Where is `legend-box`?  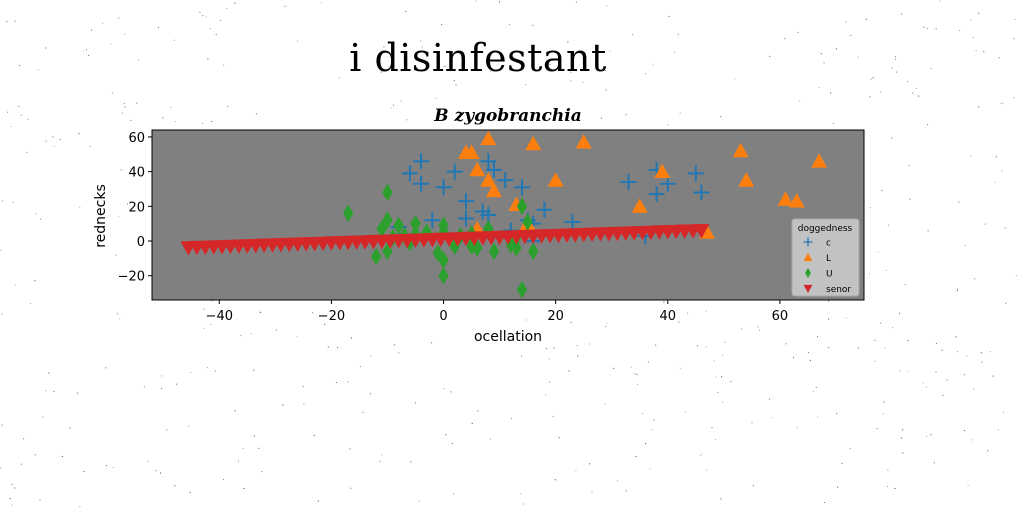 legend-box is located at coordinates (825, 257).